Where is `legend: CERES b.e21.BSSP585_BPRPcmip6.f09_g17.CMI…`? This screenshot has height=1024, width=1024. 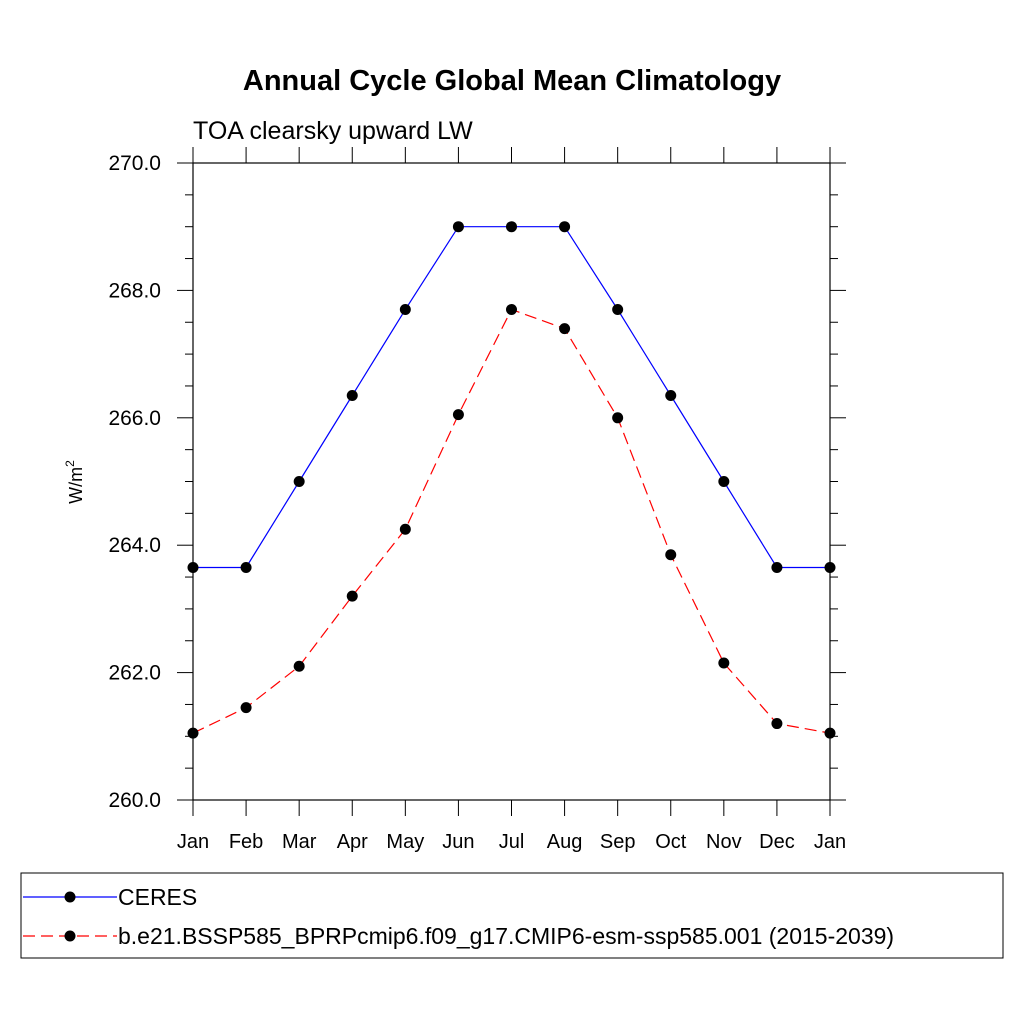 legend: CERES b.e21.BSSP585_BPRPcmip6.f09_g17.CMI… is located at coordinates (512, 915).